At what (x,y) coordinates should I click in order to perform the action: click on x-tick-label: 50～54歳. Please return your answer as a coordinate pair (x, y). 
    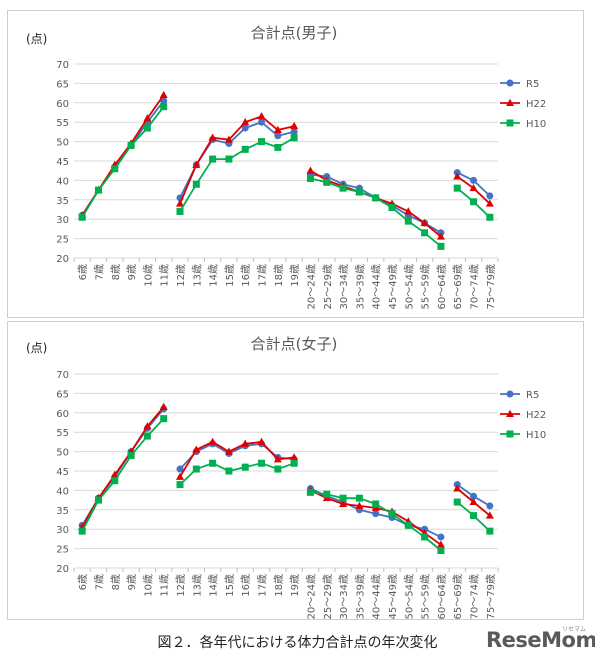
    Looking at the image, I should click on (409, 286).